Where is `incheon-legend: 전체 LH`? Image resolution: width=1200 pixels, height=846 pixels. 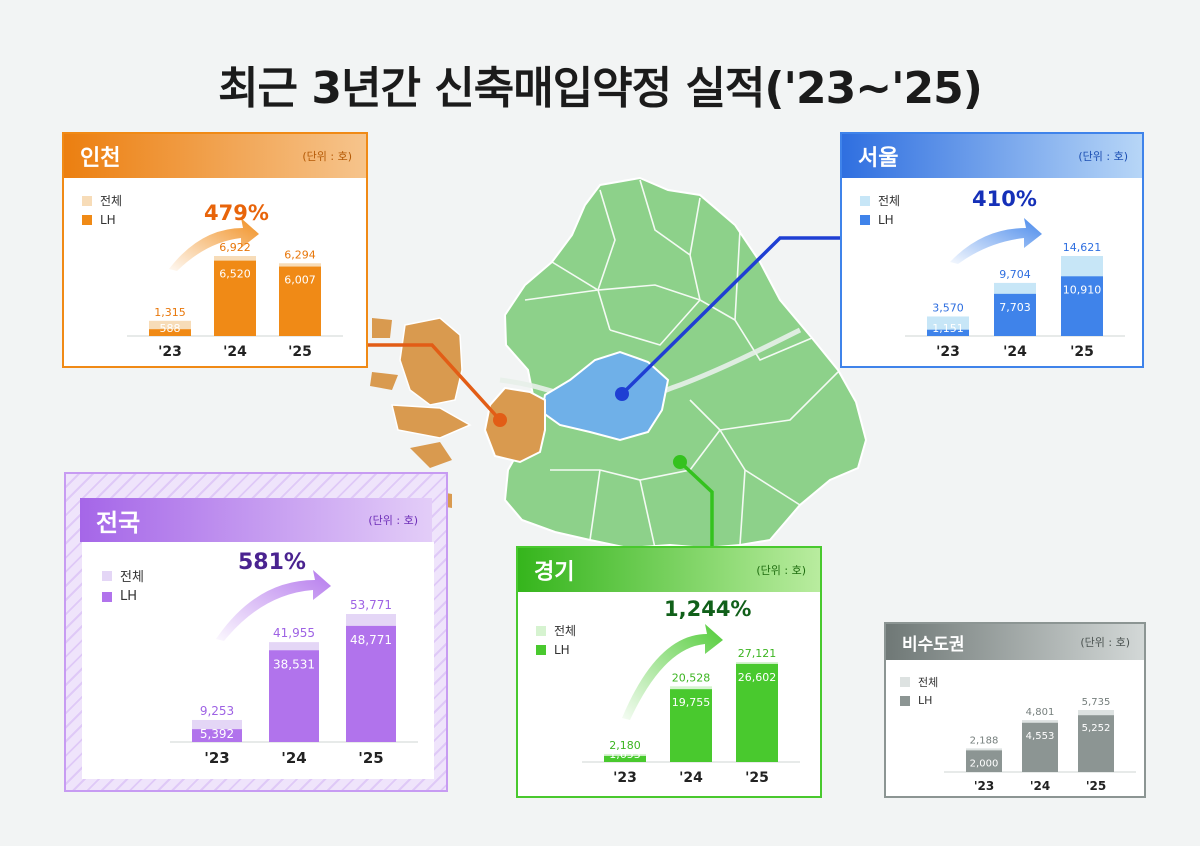 incheon-legend: 전체 LH is located at coordinates (102, 211).